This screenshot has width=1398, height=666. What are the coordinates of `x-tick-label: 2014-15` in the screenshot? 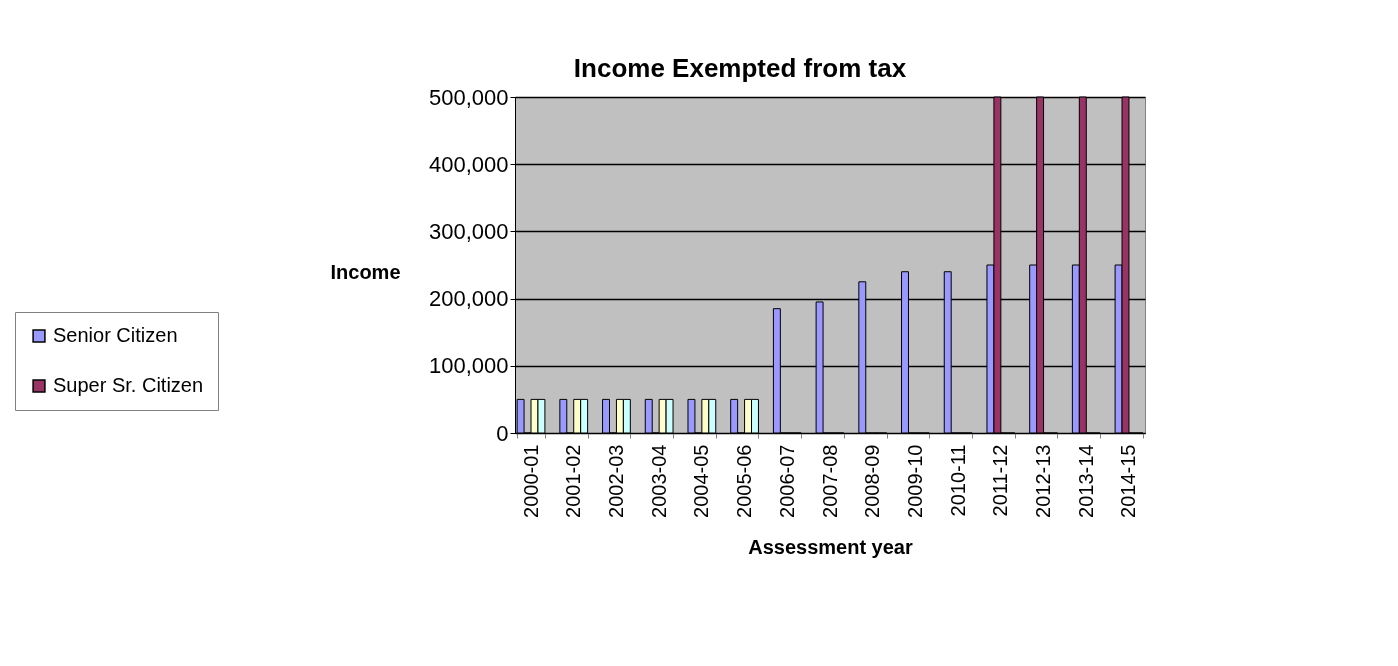 It's located at (1128, 481).